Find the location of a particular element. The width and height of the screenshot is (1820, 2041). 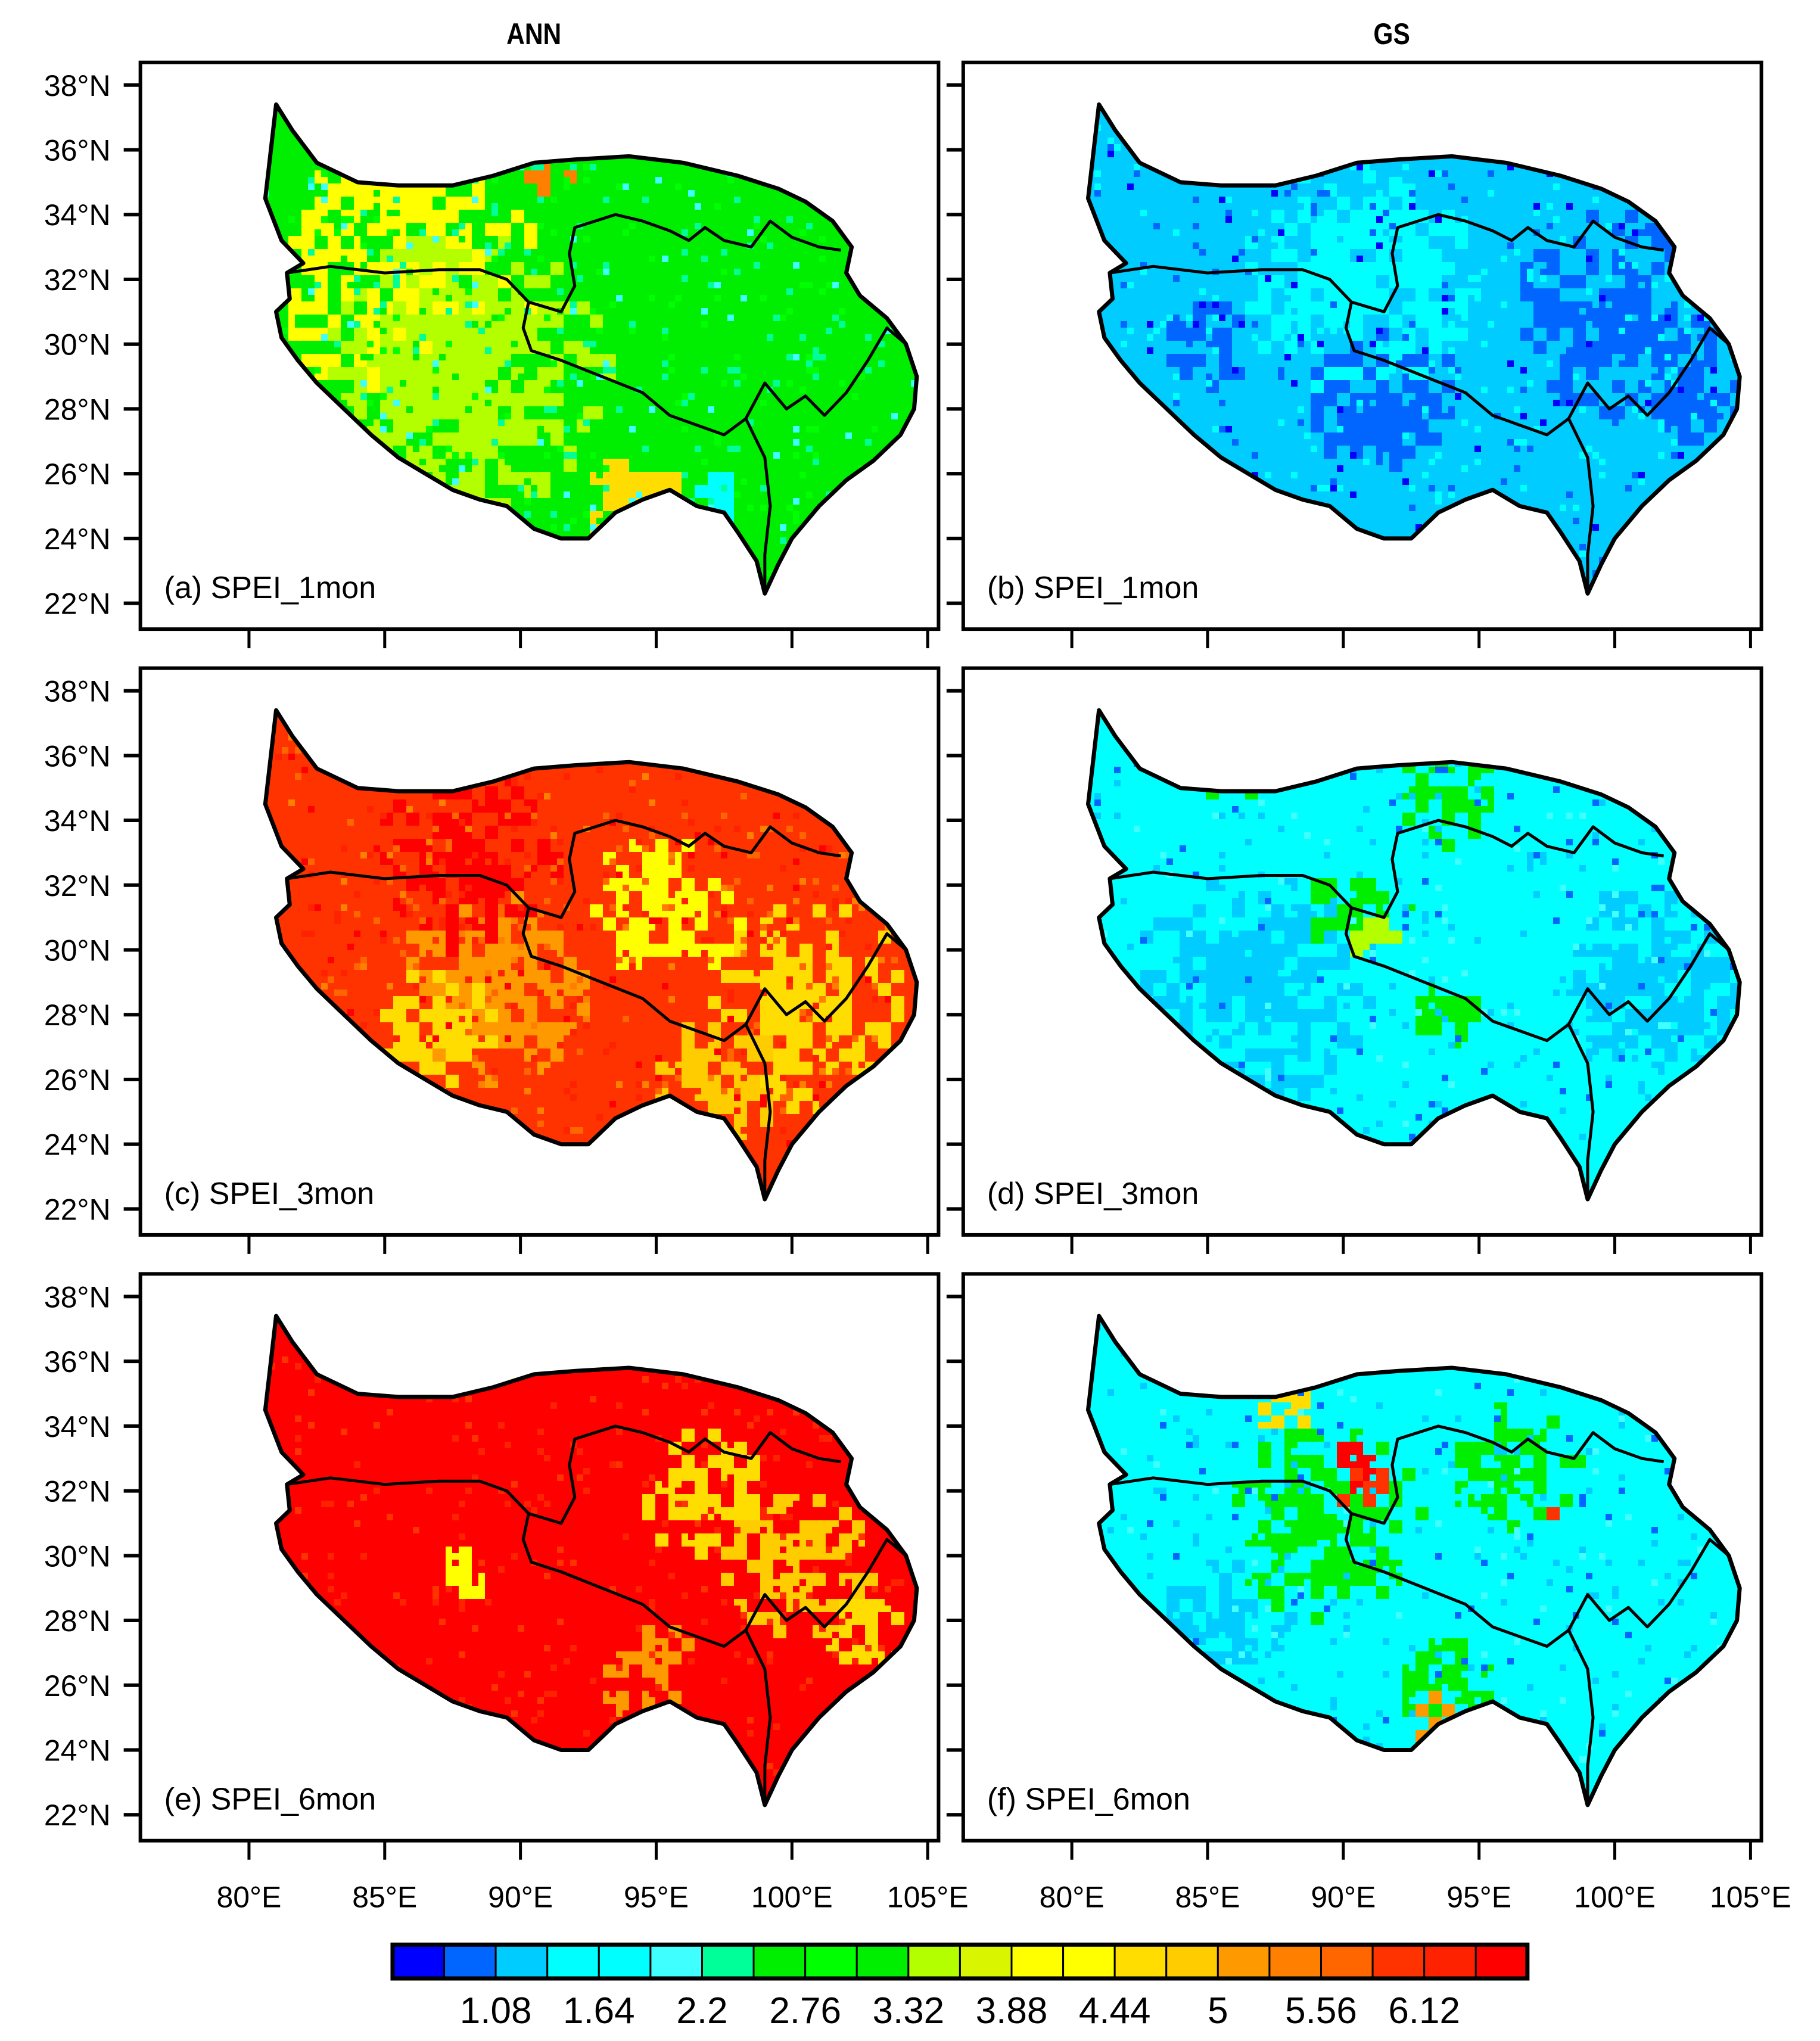

column-title-gs: GS is located at coordinates (1391, 34).